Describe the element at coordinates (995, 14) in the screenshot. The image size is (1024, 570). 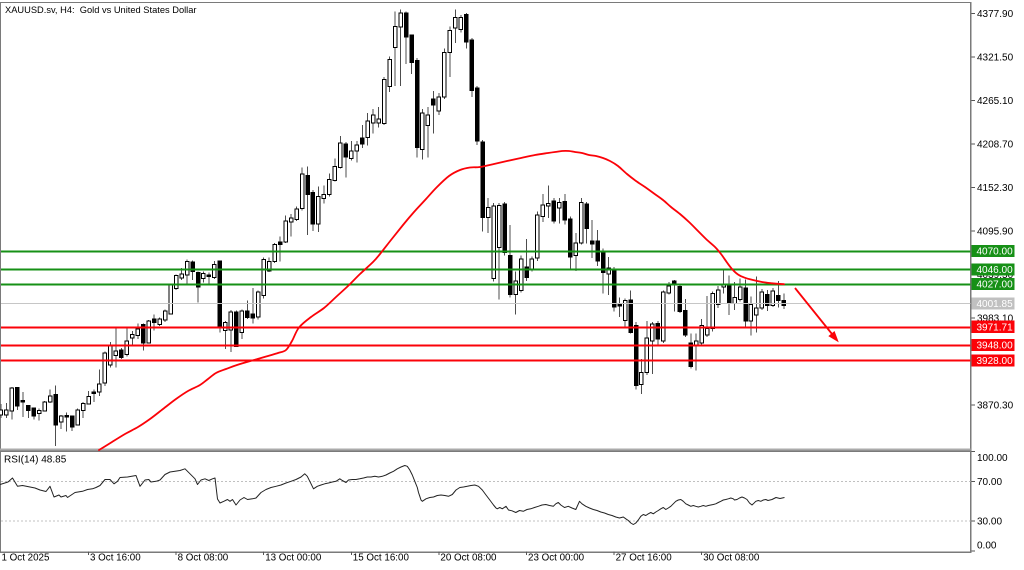
I see `svg-text: 4377.90` at that location.